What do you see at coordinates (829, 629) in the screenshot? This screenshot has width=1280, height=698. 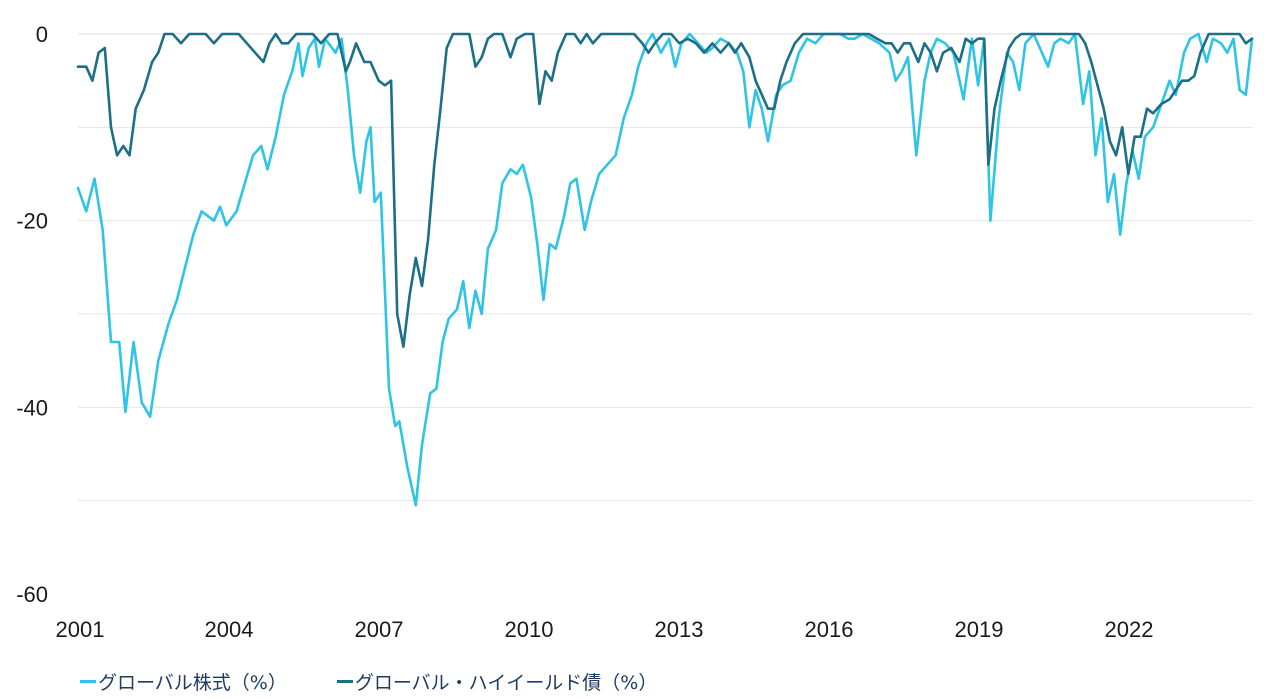 I see `x-tick-label: 2016` at bounding box center [829, 629].